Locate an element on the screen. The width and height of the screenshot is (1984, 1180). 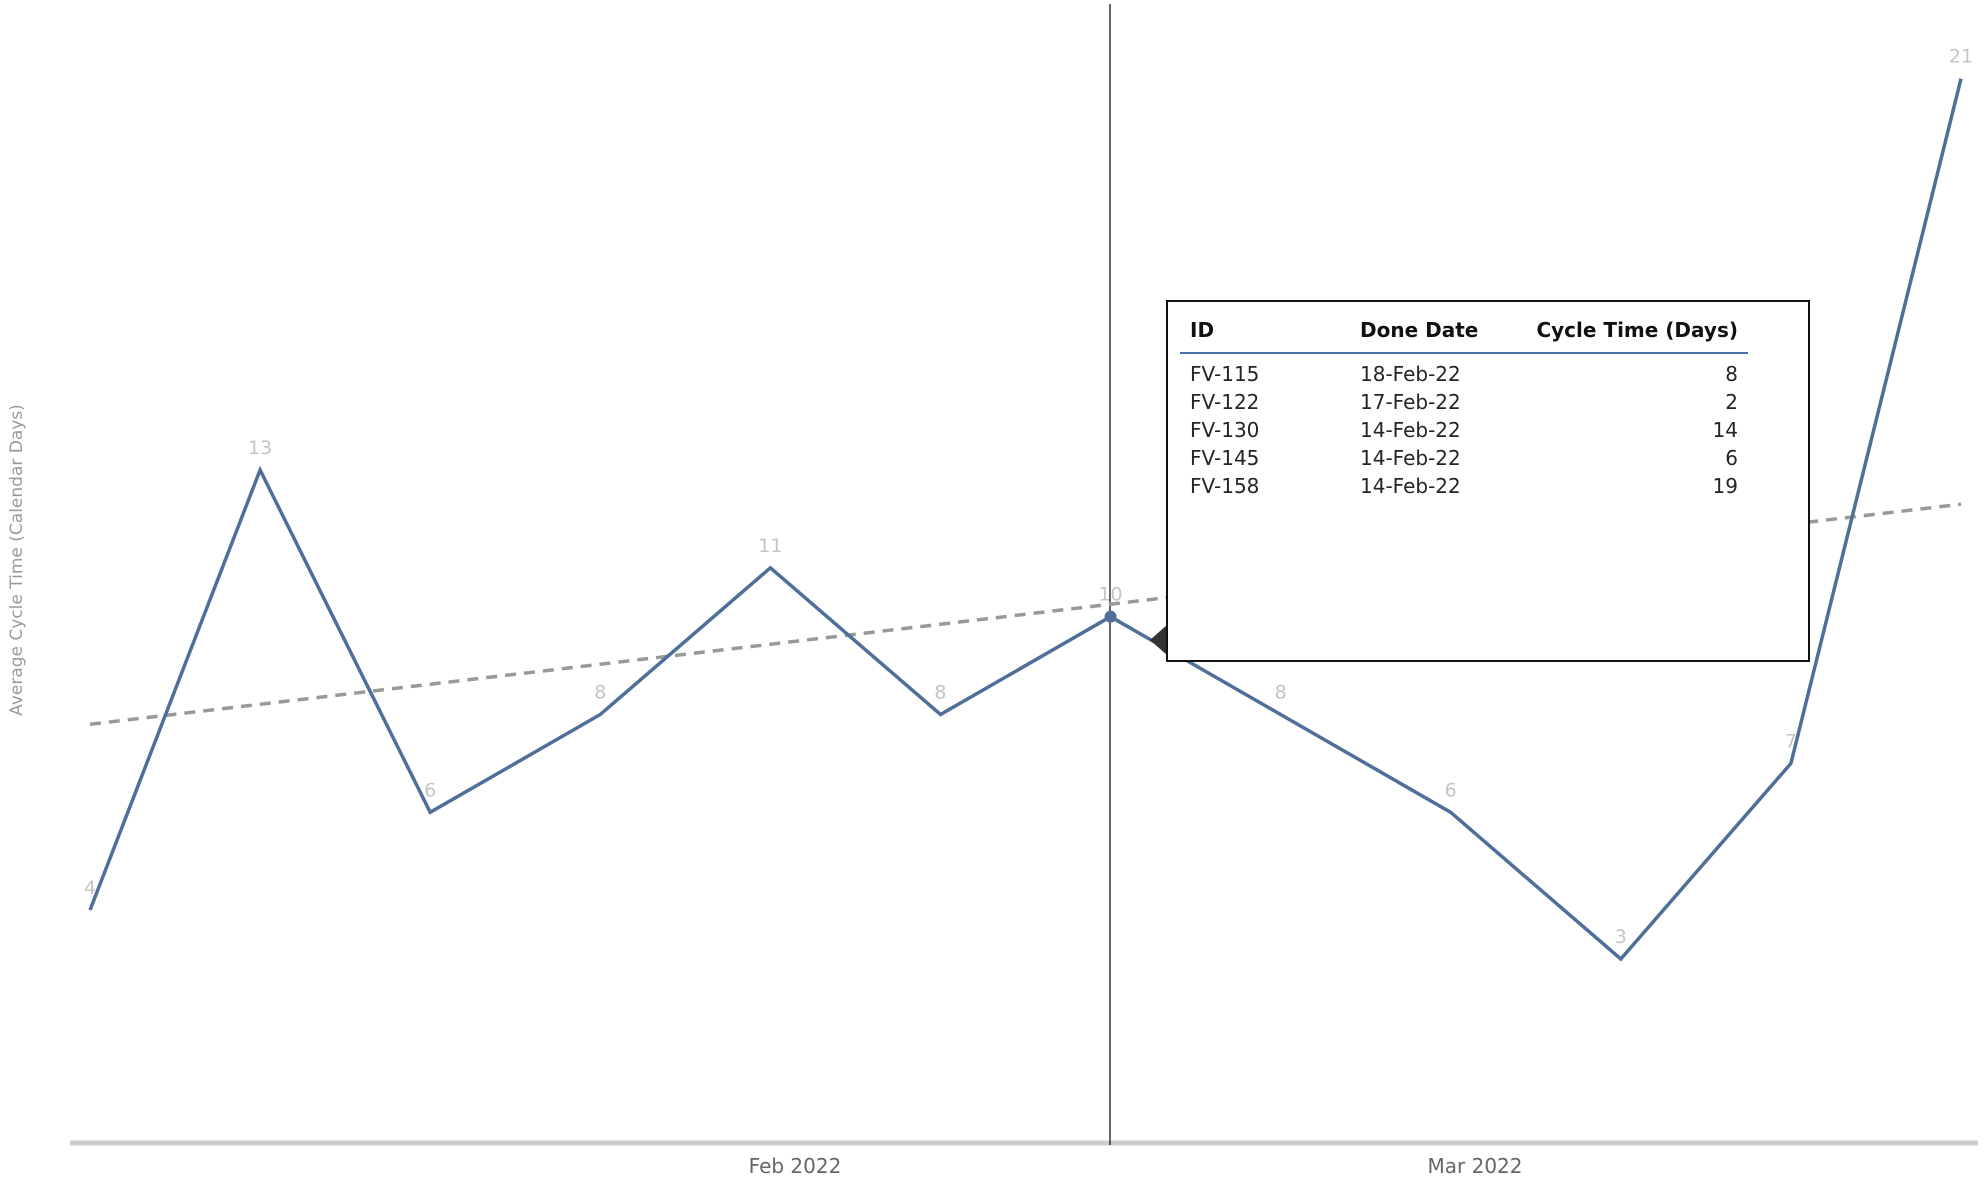
tooltip-row: FV-130 14-Feb-22 14 is located at coordinates (1464, 430).